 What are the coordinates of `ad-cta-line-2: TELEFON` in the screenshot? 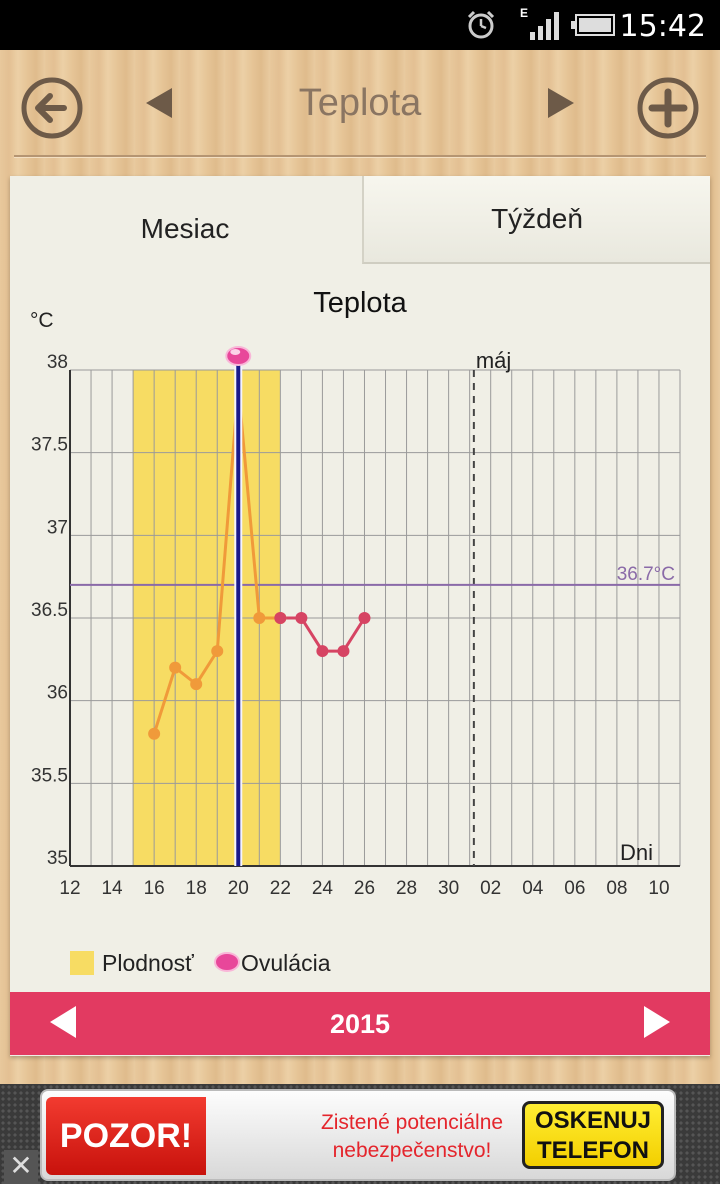 It's located at (593, 1150).